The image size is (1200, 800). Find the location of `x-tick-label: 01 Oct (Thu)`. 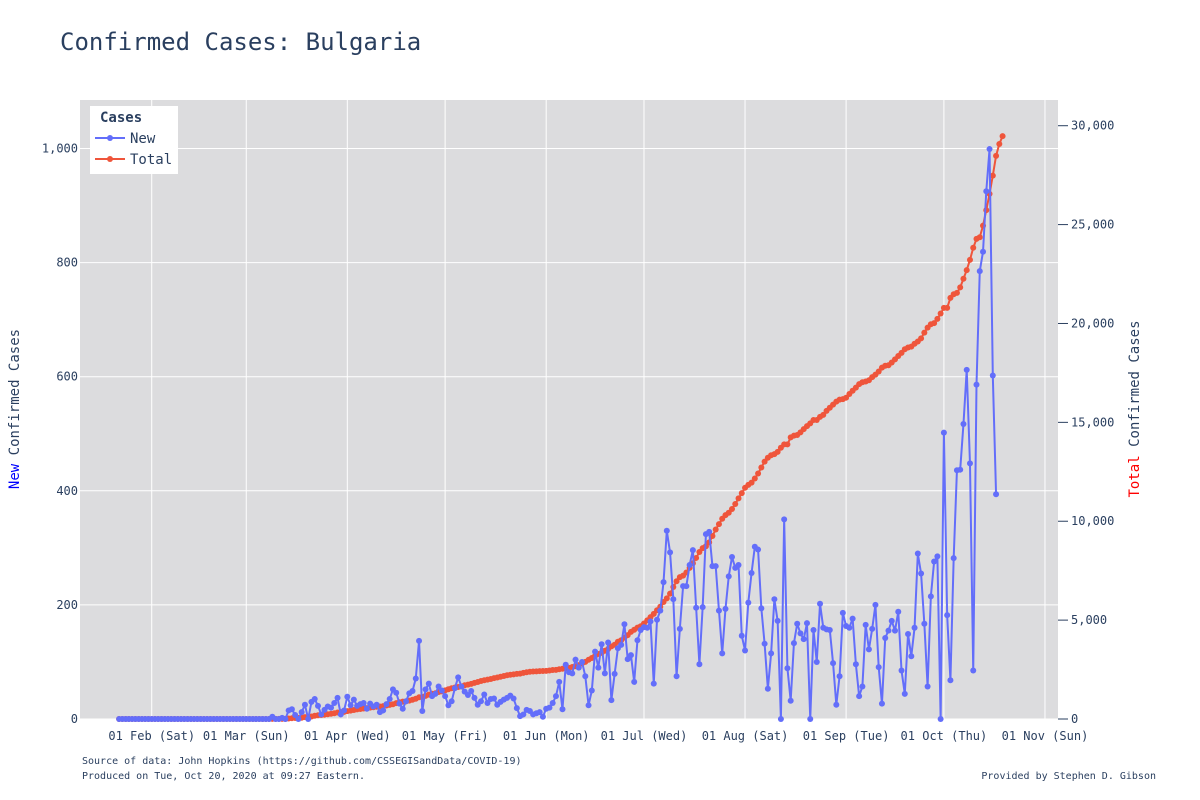

x-tick-label: 01 Oct (Thu) is located at coordinates (944, 736).